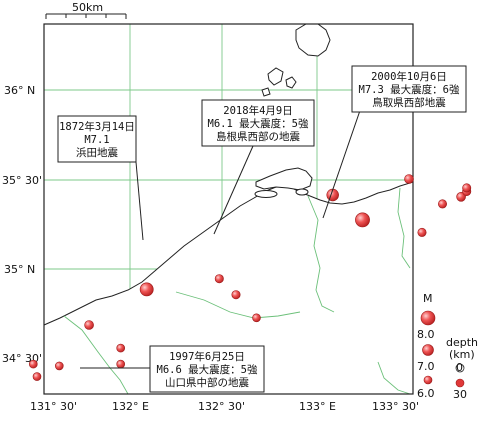  Describe the element at coordinates (313, 40) in the screenshot. I see `oki-dogo-island` at that location.